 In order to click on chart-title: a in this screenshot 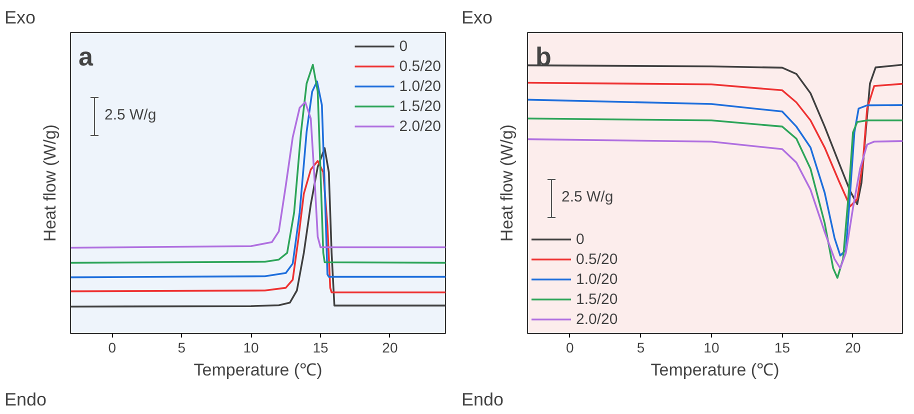, I will do `click(86, 57)`.